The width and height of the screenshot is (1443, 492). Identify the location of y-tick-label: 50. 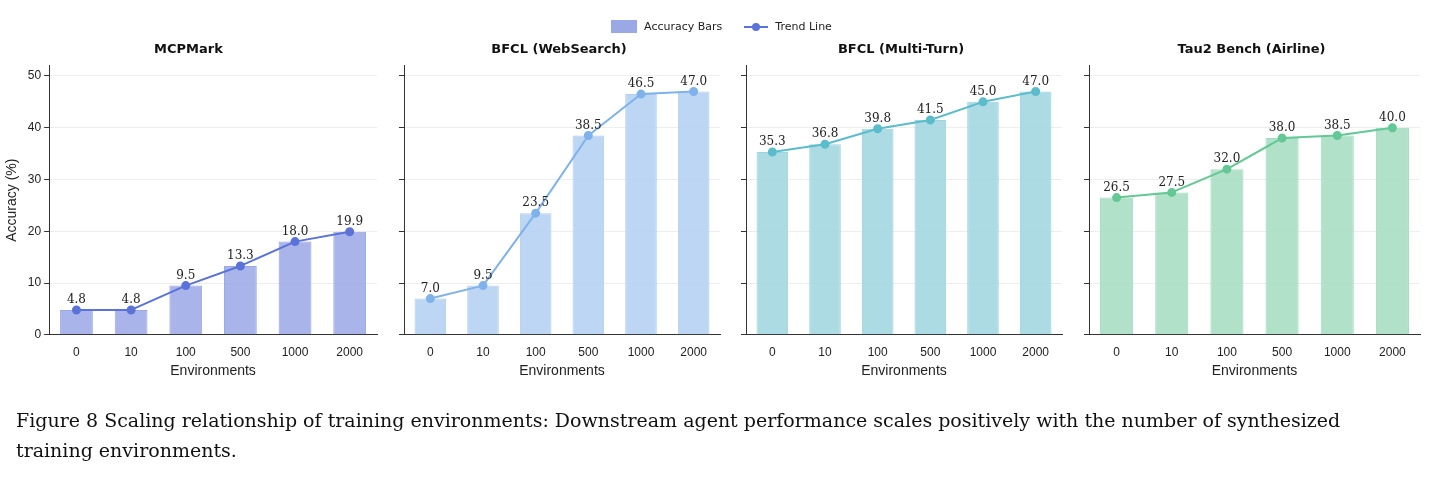
(34, 75).